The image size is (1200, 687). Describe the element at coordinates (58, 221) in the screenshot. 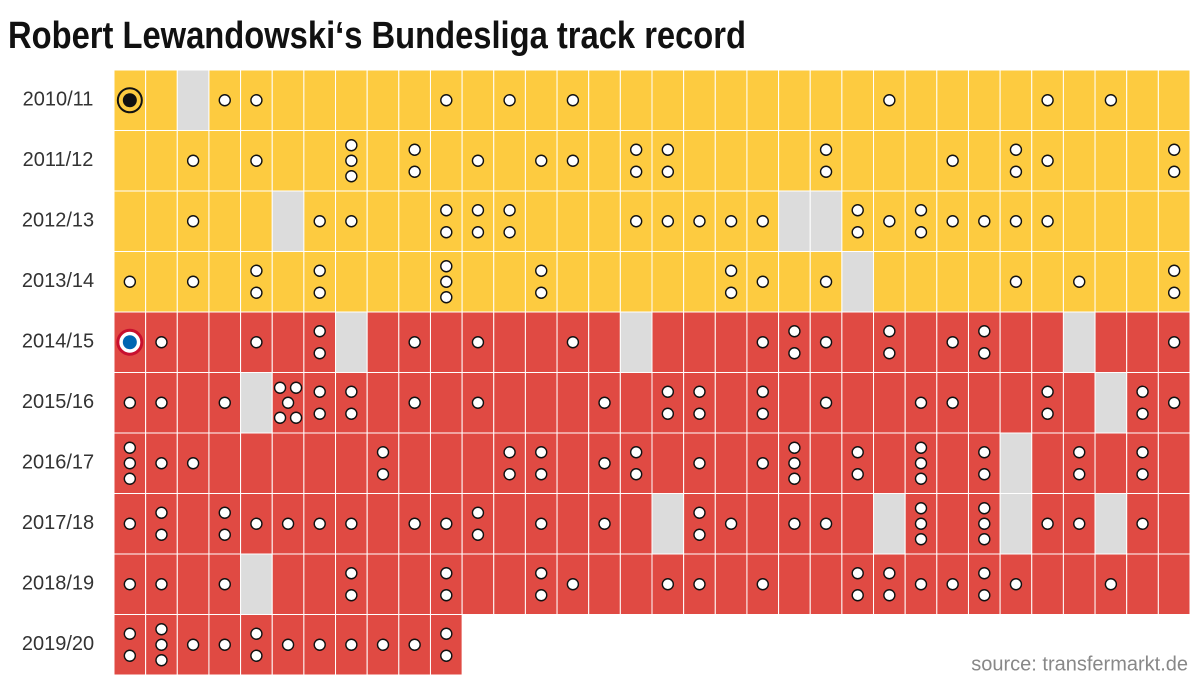

I see `season-label: 2012/13` at that location.